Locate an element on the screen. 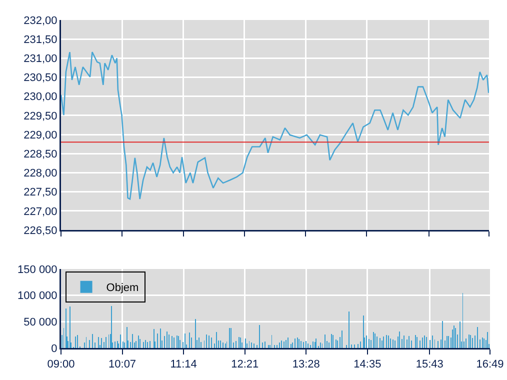 Image resolution: width=507 pixels, height=380 pixels. y-tick-label: 229,50 is located at coordinates (41, 116).